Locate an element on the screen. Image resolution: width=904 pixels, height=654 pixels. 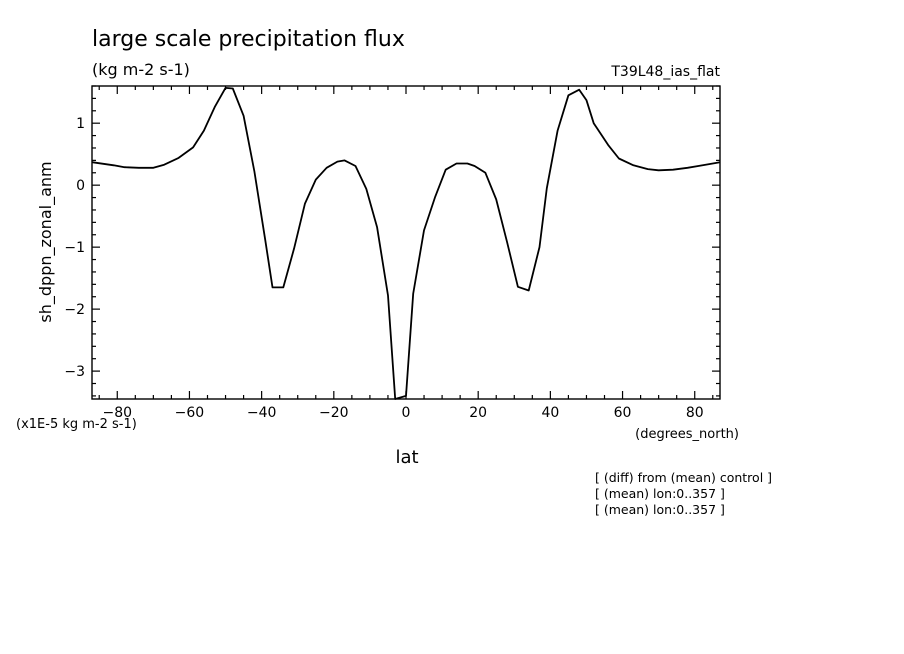
x-units-label: (degrees_north) is located at coordinates (687, 434).